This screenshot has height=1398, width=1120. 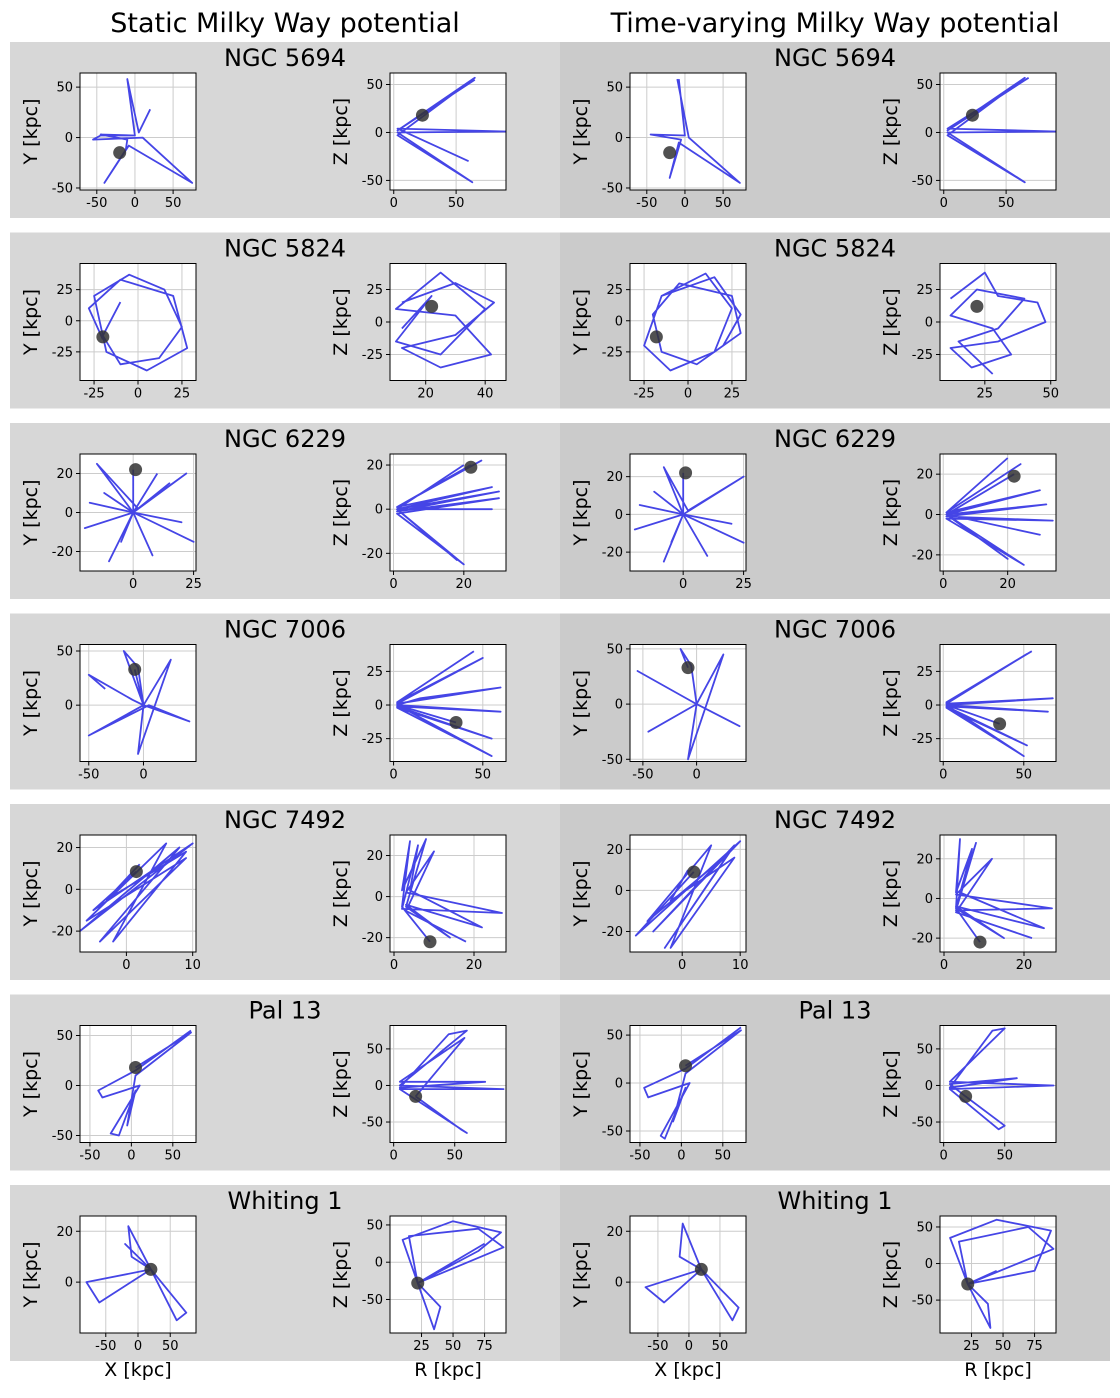 What do you see at coordinates (93, 394) in the screenshot?
I see `x-tick-label: -25` at bounding box center [93, 394].